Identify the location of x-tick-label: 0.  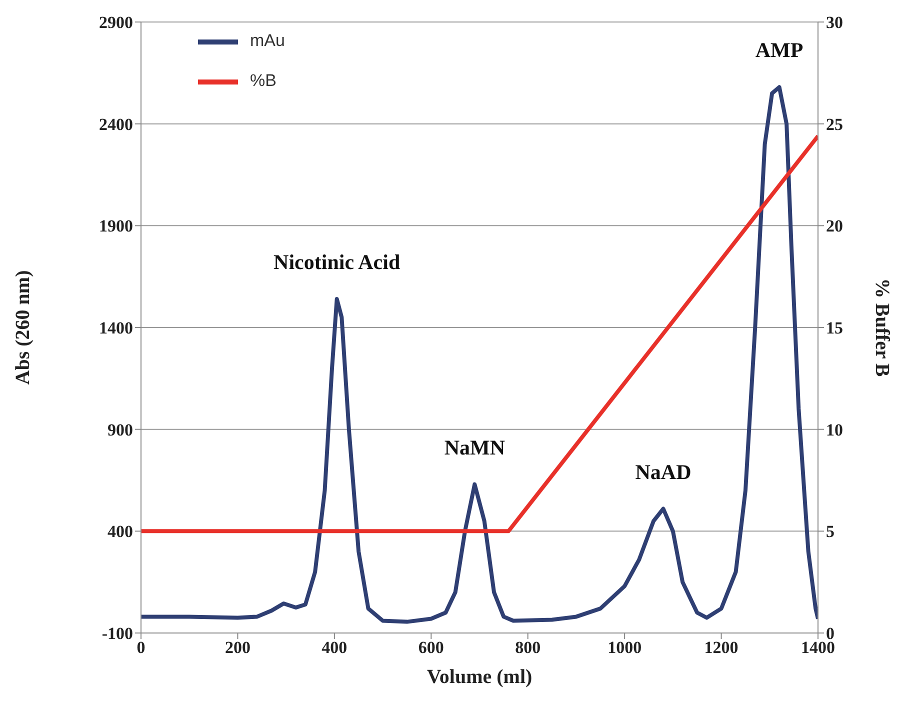
(141, 648).